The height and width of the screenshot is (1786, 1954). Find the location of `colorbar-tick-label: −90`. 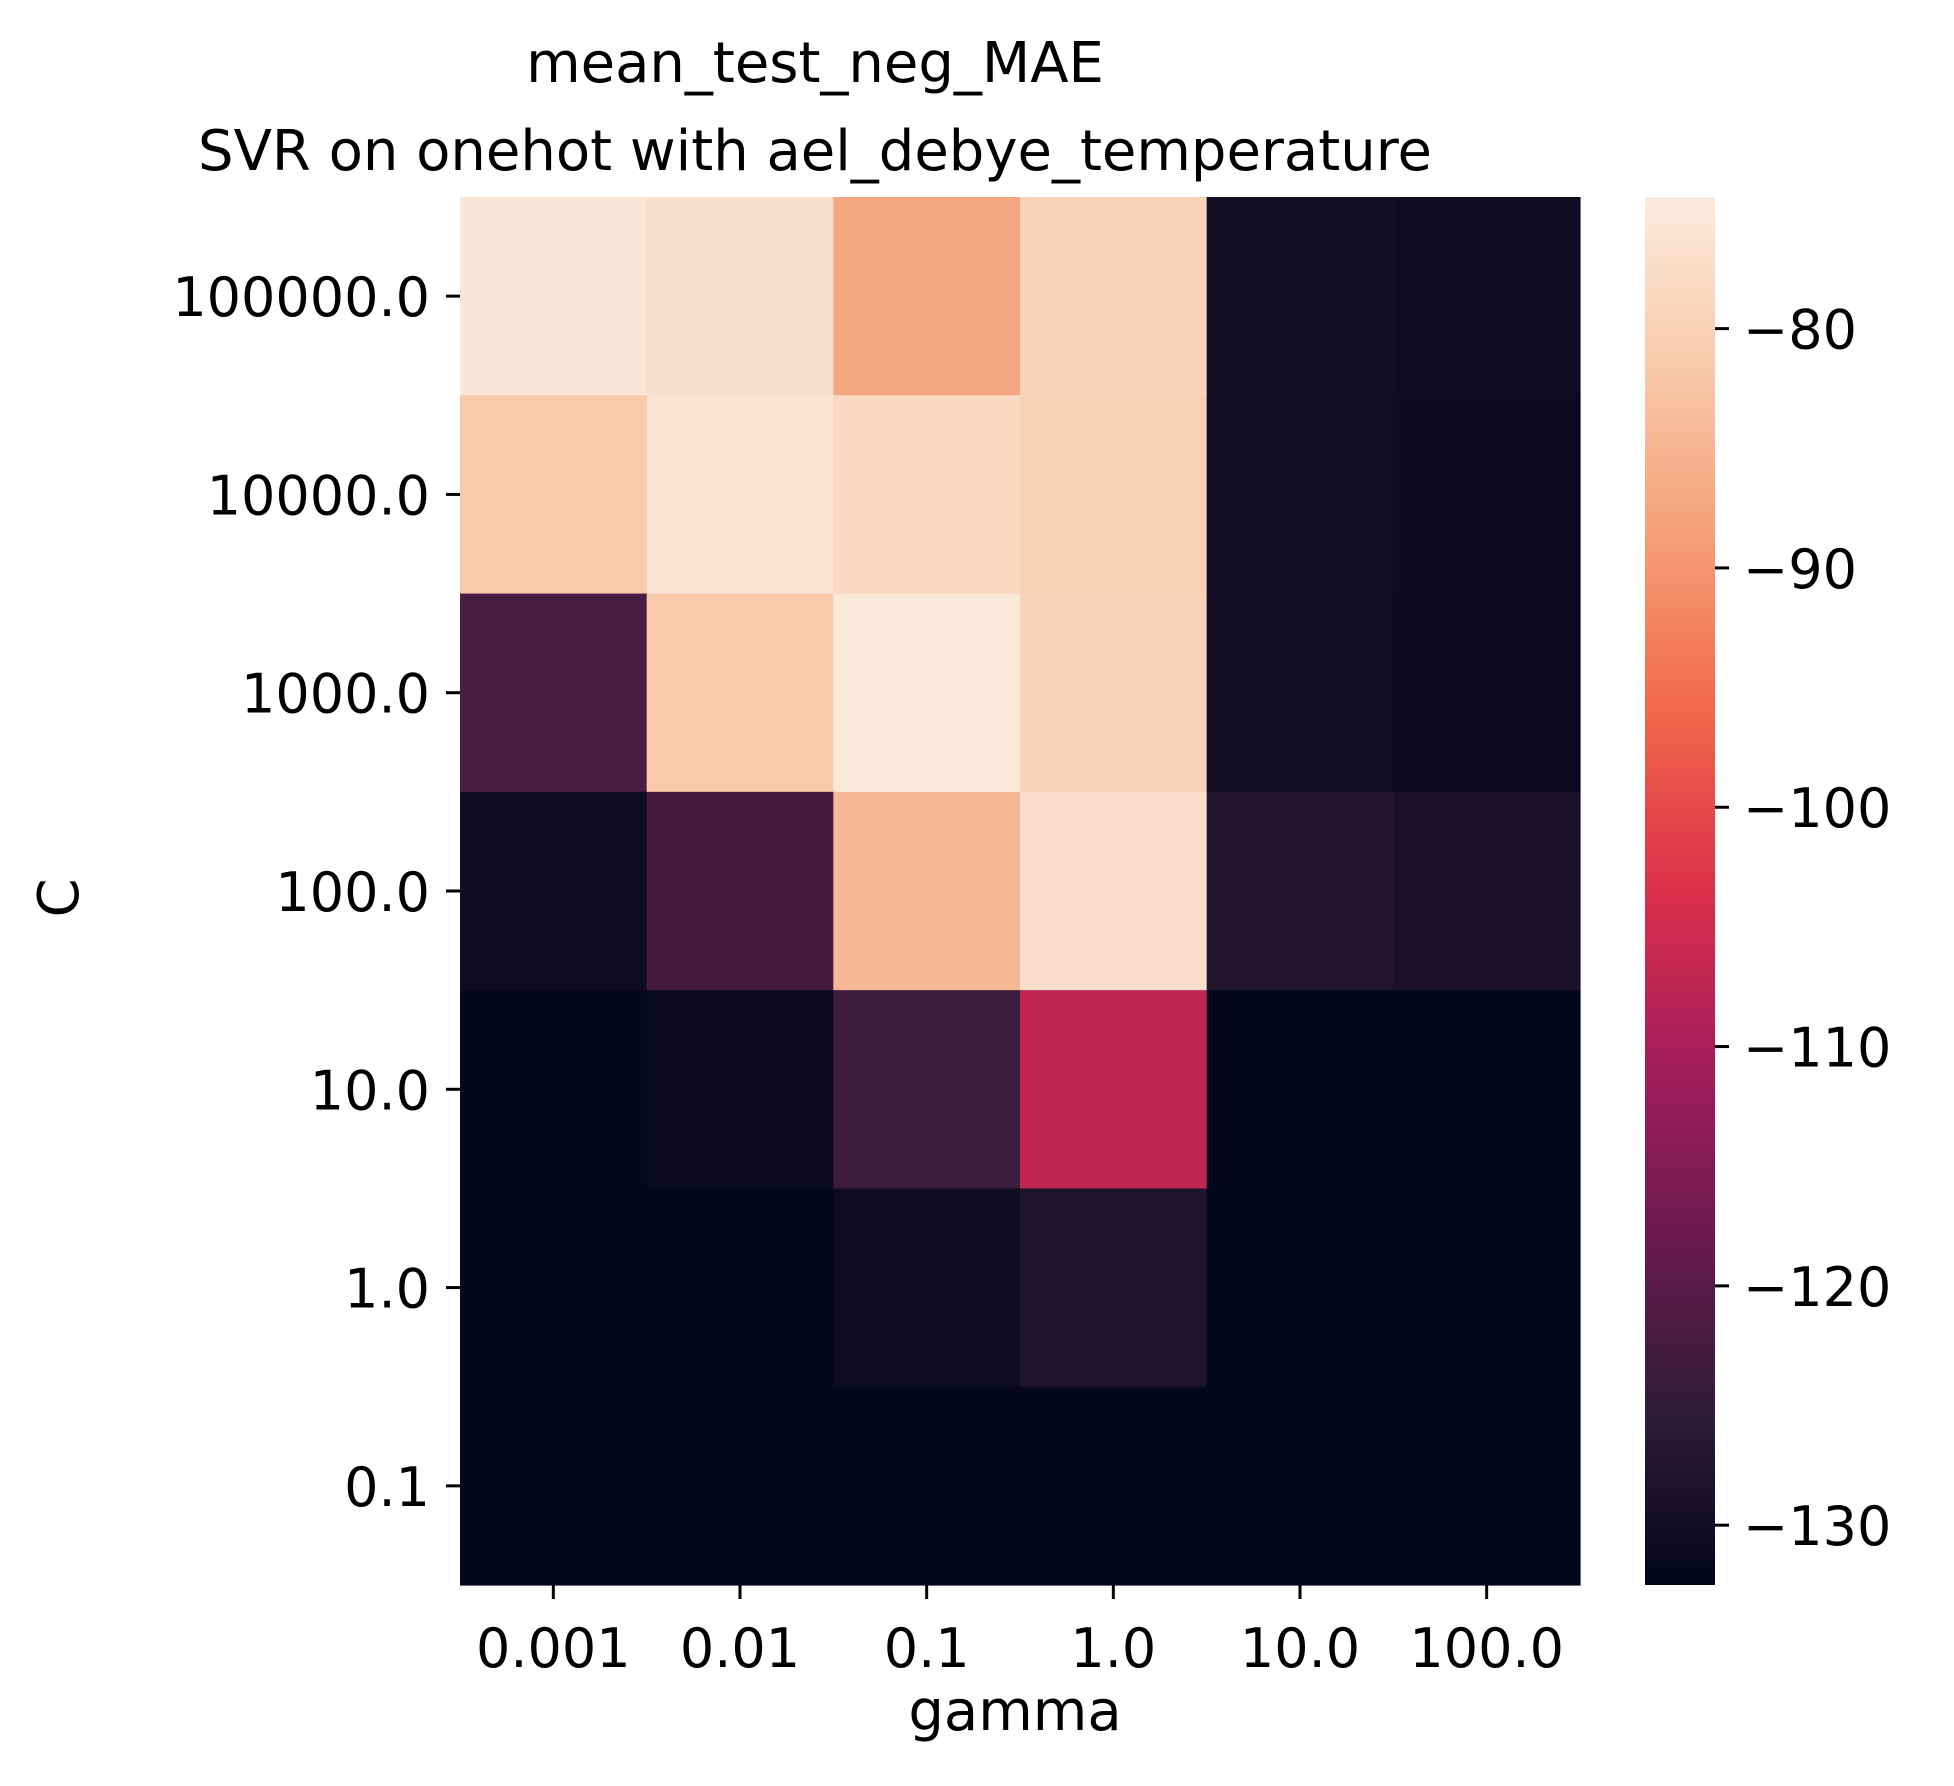

colorbar-tick-label: −90 is located at coordinates (1800, 569).